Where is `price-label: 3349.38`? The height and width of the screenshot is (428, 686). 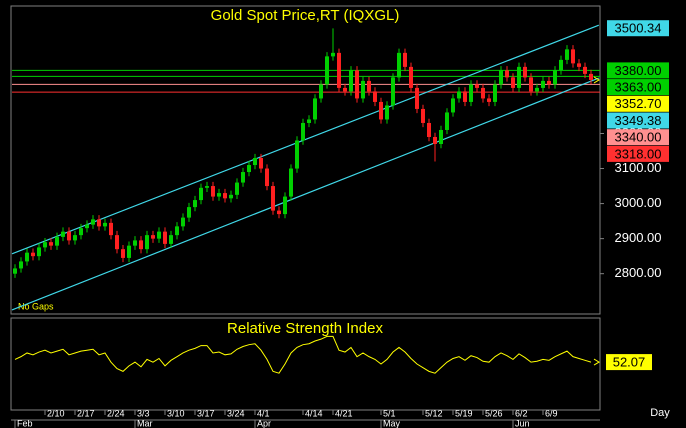
price-label: 3349.38 is located at coordinates (638, 120).